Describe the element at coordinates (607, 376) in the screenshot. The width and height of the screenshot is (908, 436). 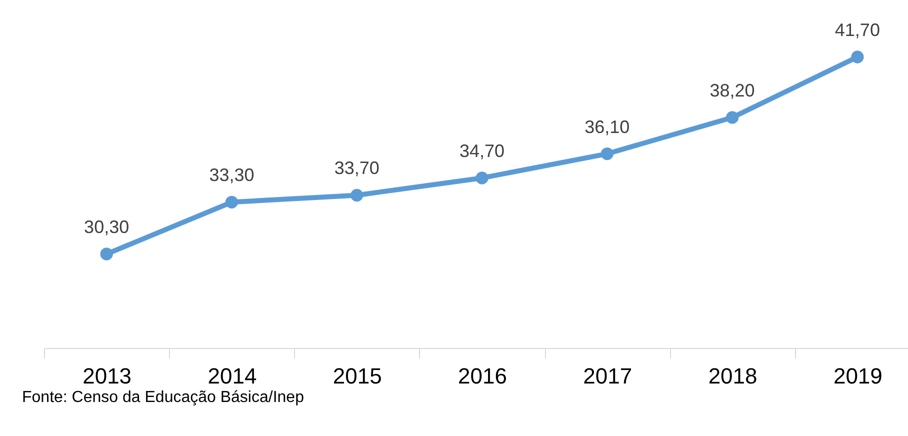
I see `x-tick-label: 2017` at that location.